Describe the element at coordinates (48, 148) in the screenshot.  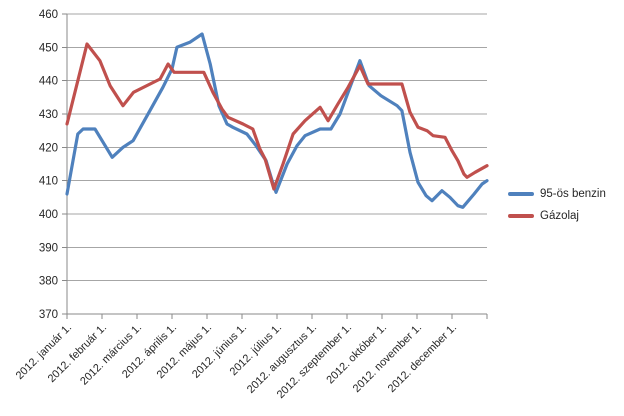
I see `y-axis-label: 420` at that location.